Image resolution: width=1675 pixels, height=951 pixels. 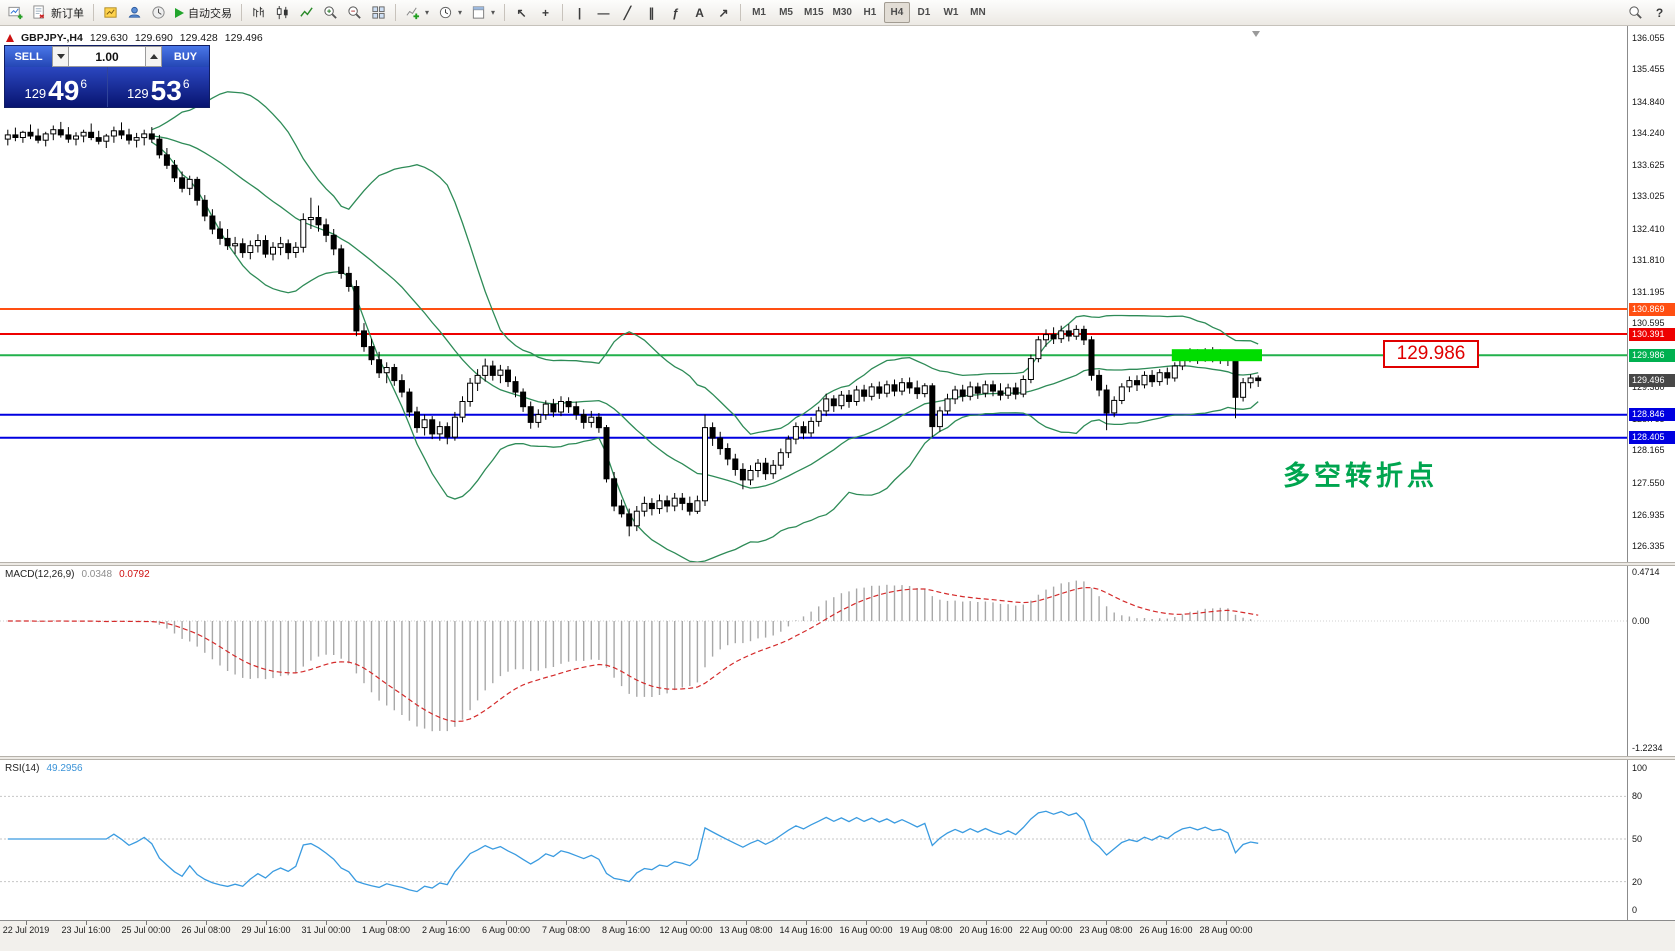 I want to click on indicators-button: ▾, so click(x=417, y=12).